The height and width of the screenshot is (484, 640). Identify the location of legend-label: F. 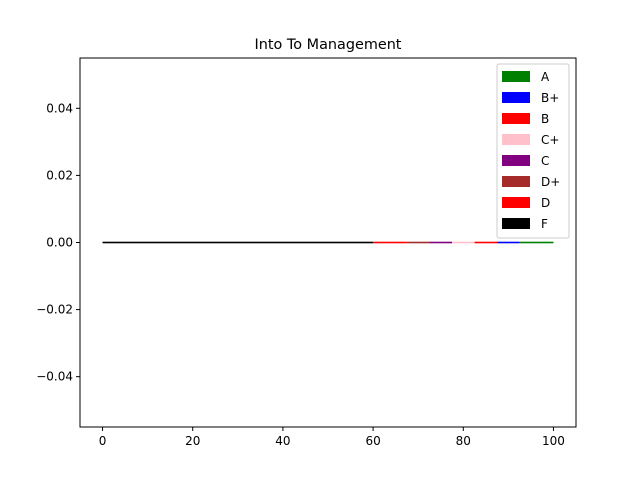
(544, 224).